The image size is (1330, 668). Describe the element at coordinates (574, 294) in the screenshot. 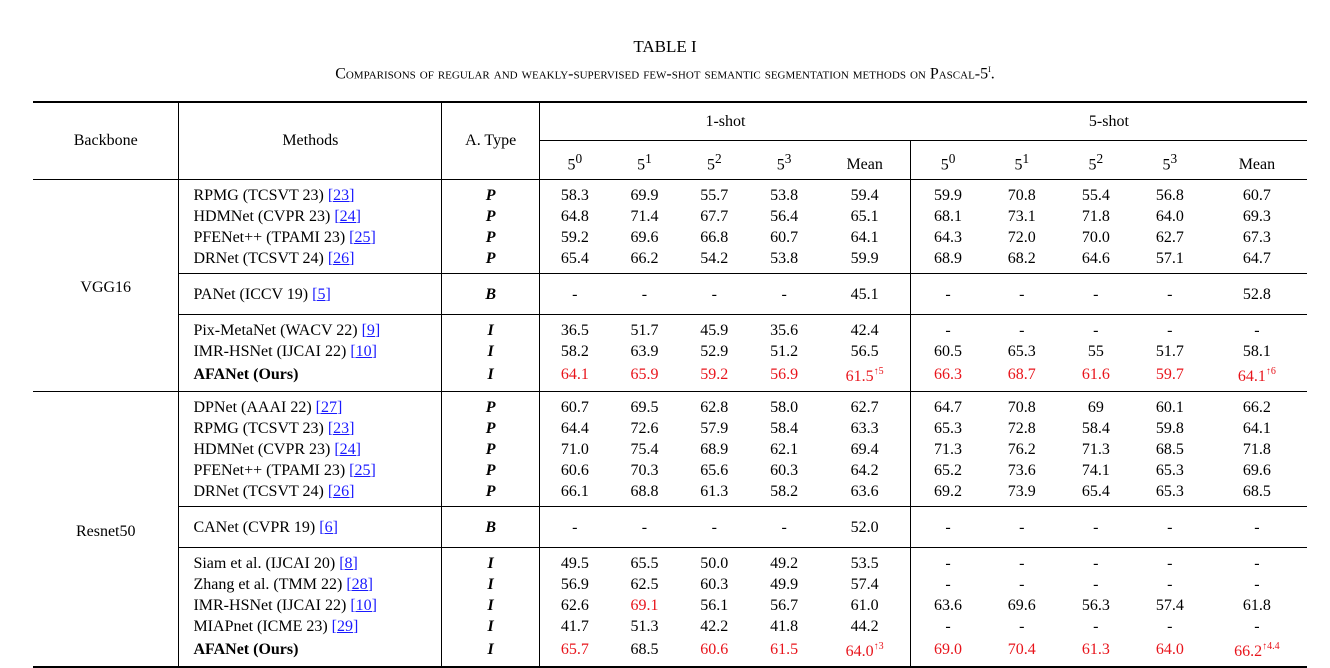

I see `one-shot-value: -` at that location.